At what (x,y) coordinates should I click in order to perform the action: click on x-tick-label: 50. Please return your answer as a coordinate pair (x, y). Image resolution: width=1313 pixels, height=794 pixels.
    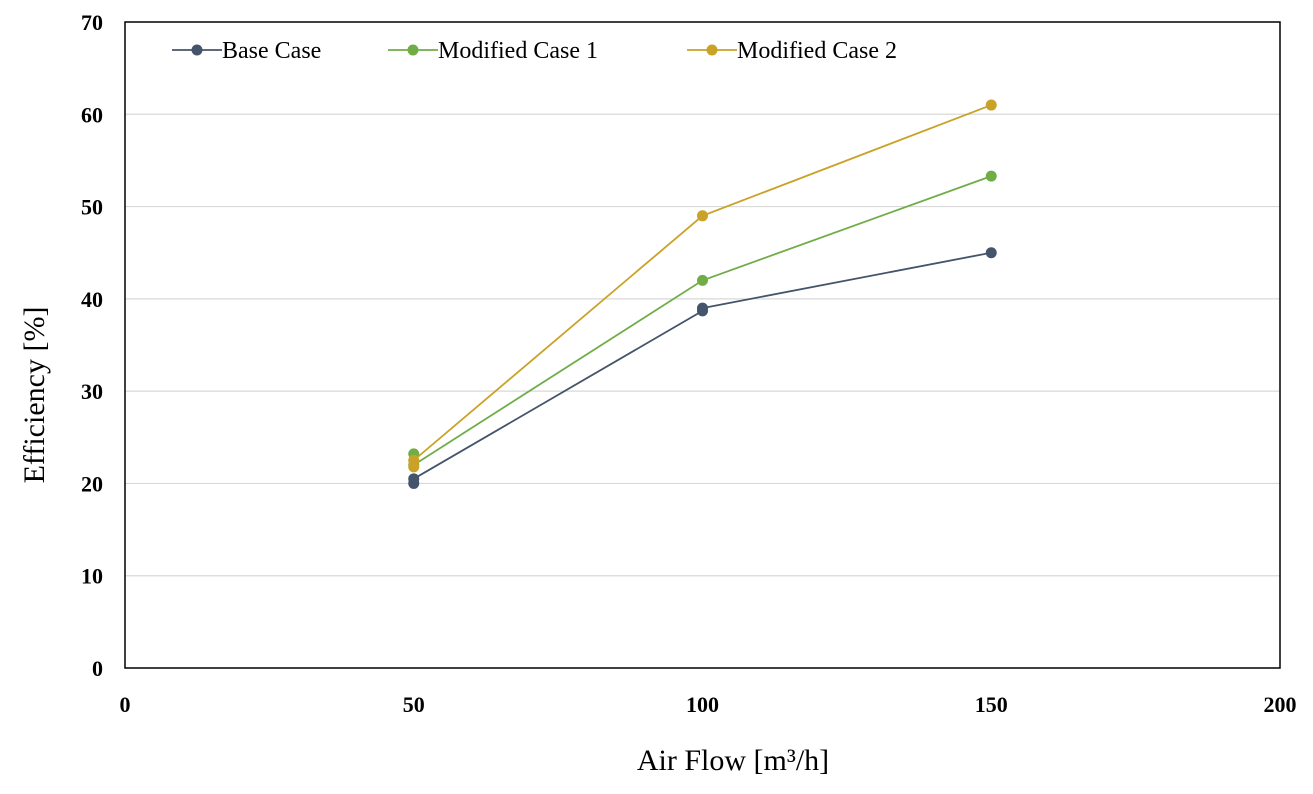
    Looking at the image, I should click on (414, 704).